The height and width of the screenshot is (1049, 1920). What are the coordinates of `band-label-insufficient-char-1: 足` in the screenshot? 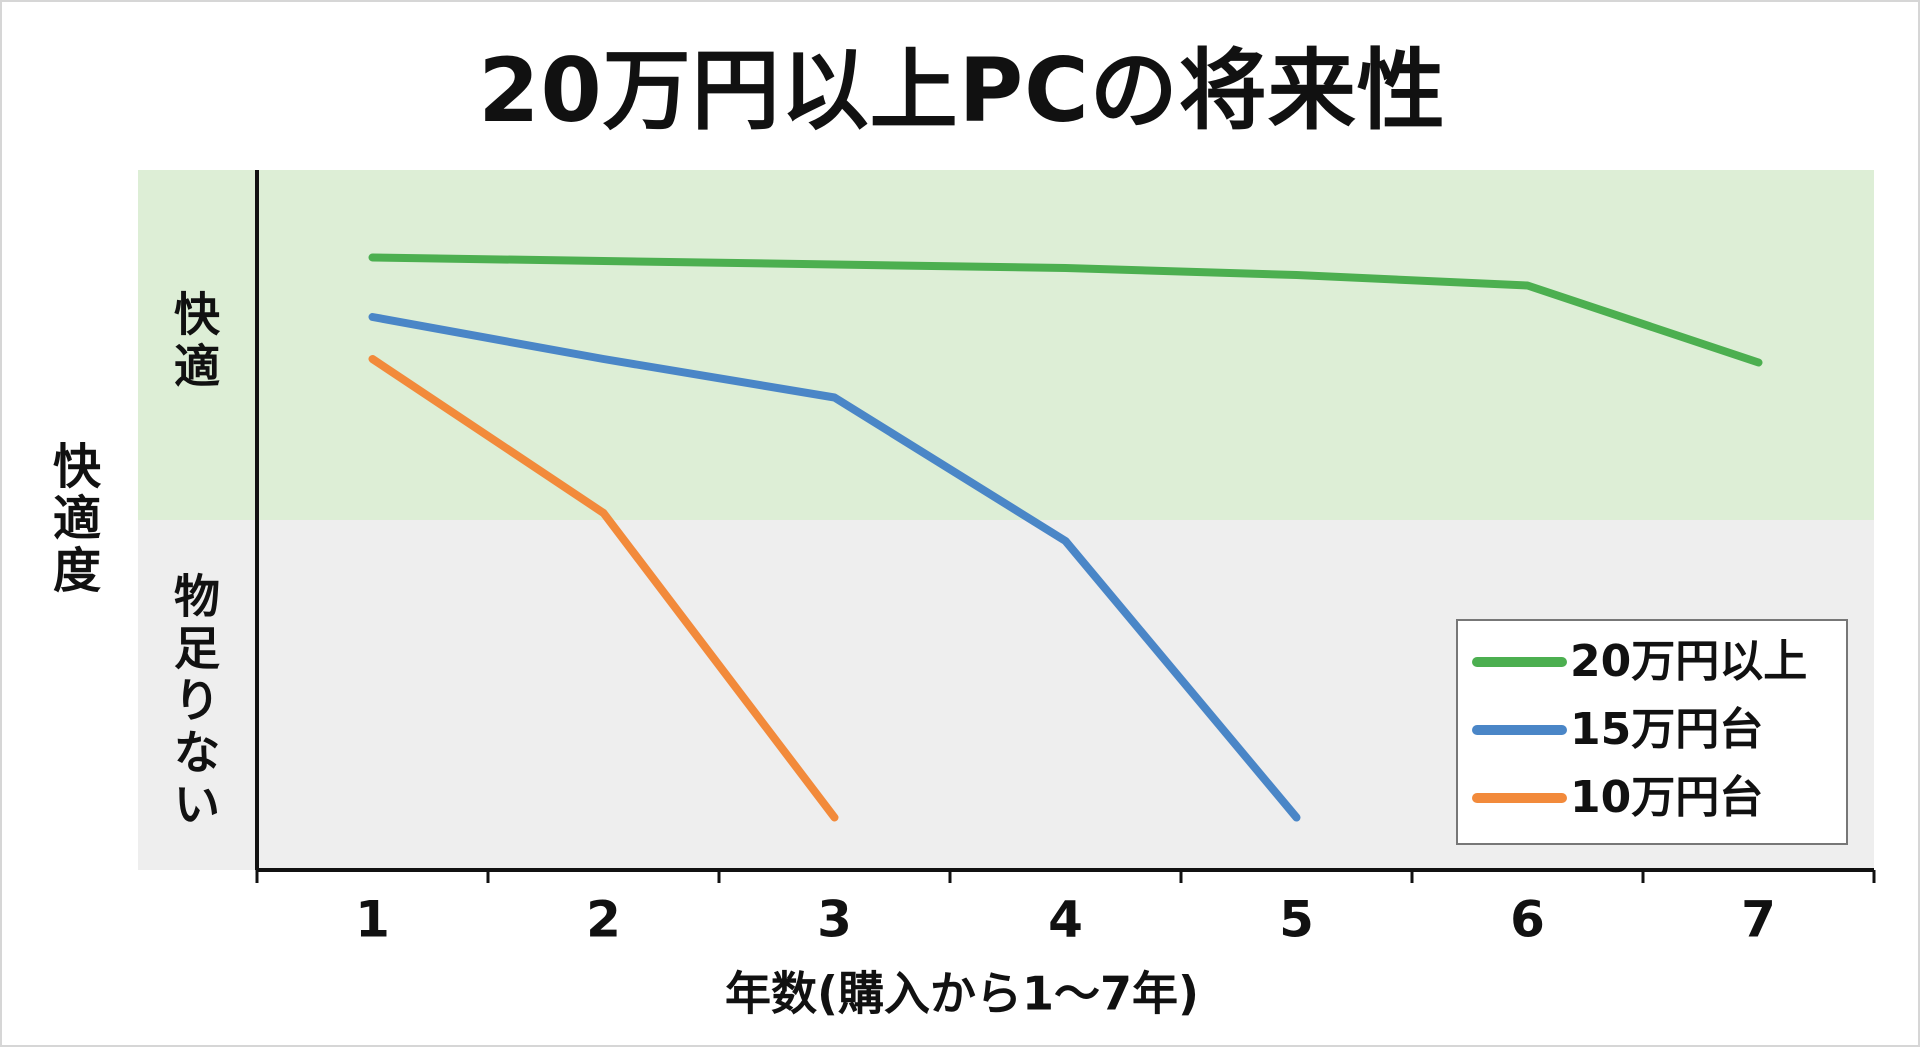 It's located at (197, 649).